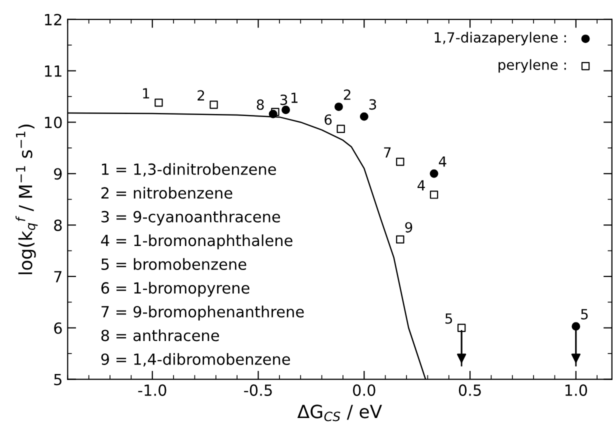  I want to click on annotation: 7, so click(387, 152).